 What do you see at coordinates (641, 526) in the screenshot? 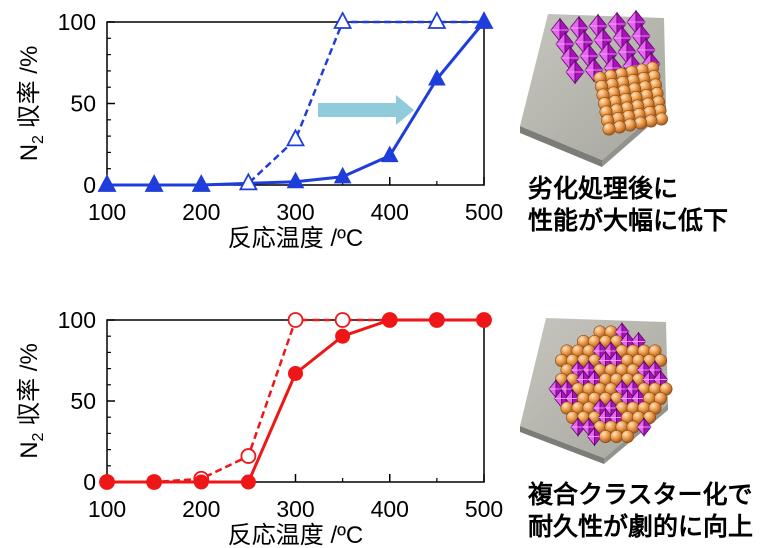
I see `caption-line: 耐久性が劇的に向上` at bounding box center [641, 526].